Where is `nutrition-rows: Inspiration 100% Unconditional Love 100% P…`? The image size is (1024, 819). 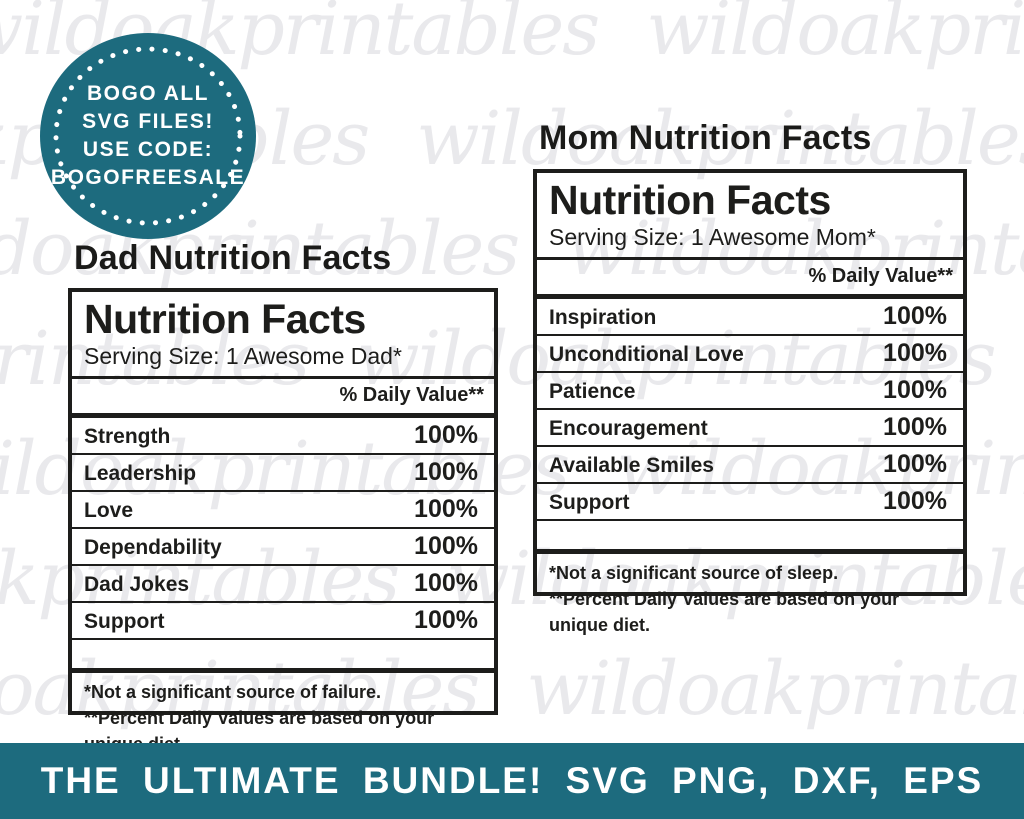 nutrition-rows: Inspiration 100% Unconditional Love 100% P… is located at coordinates (750, 406).